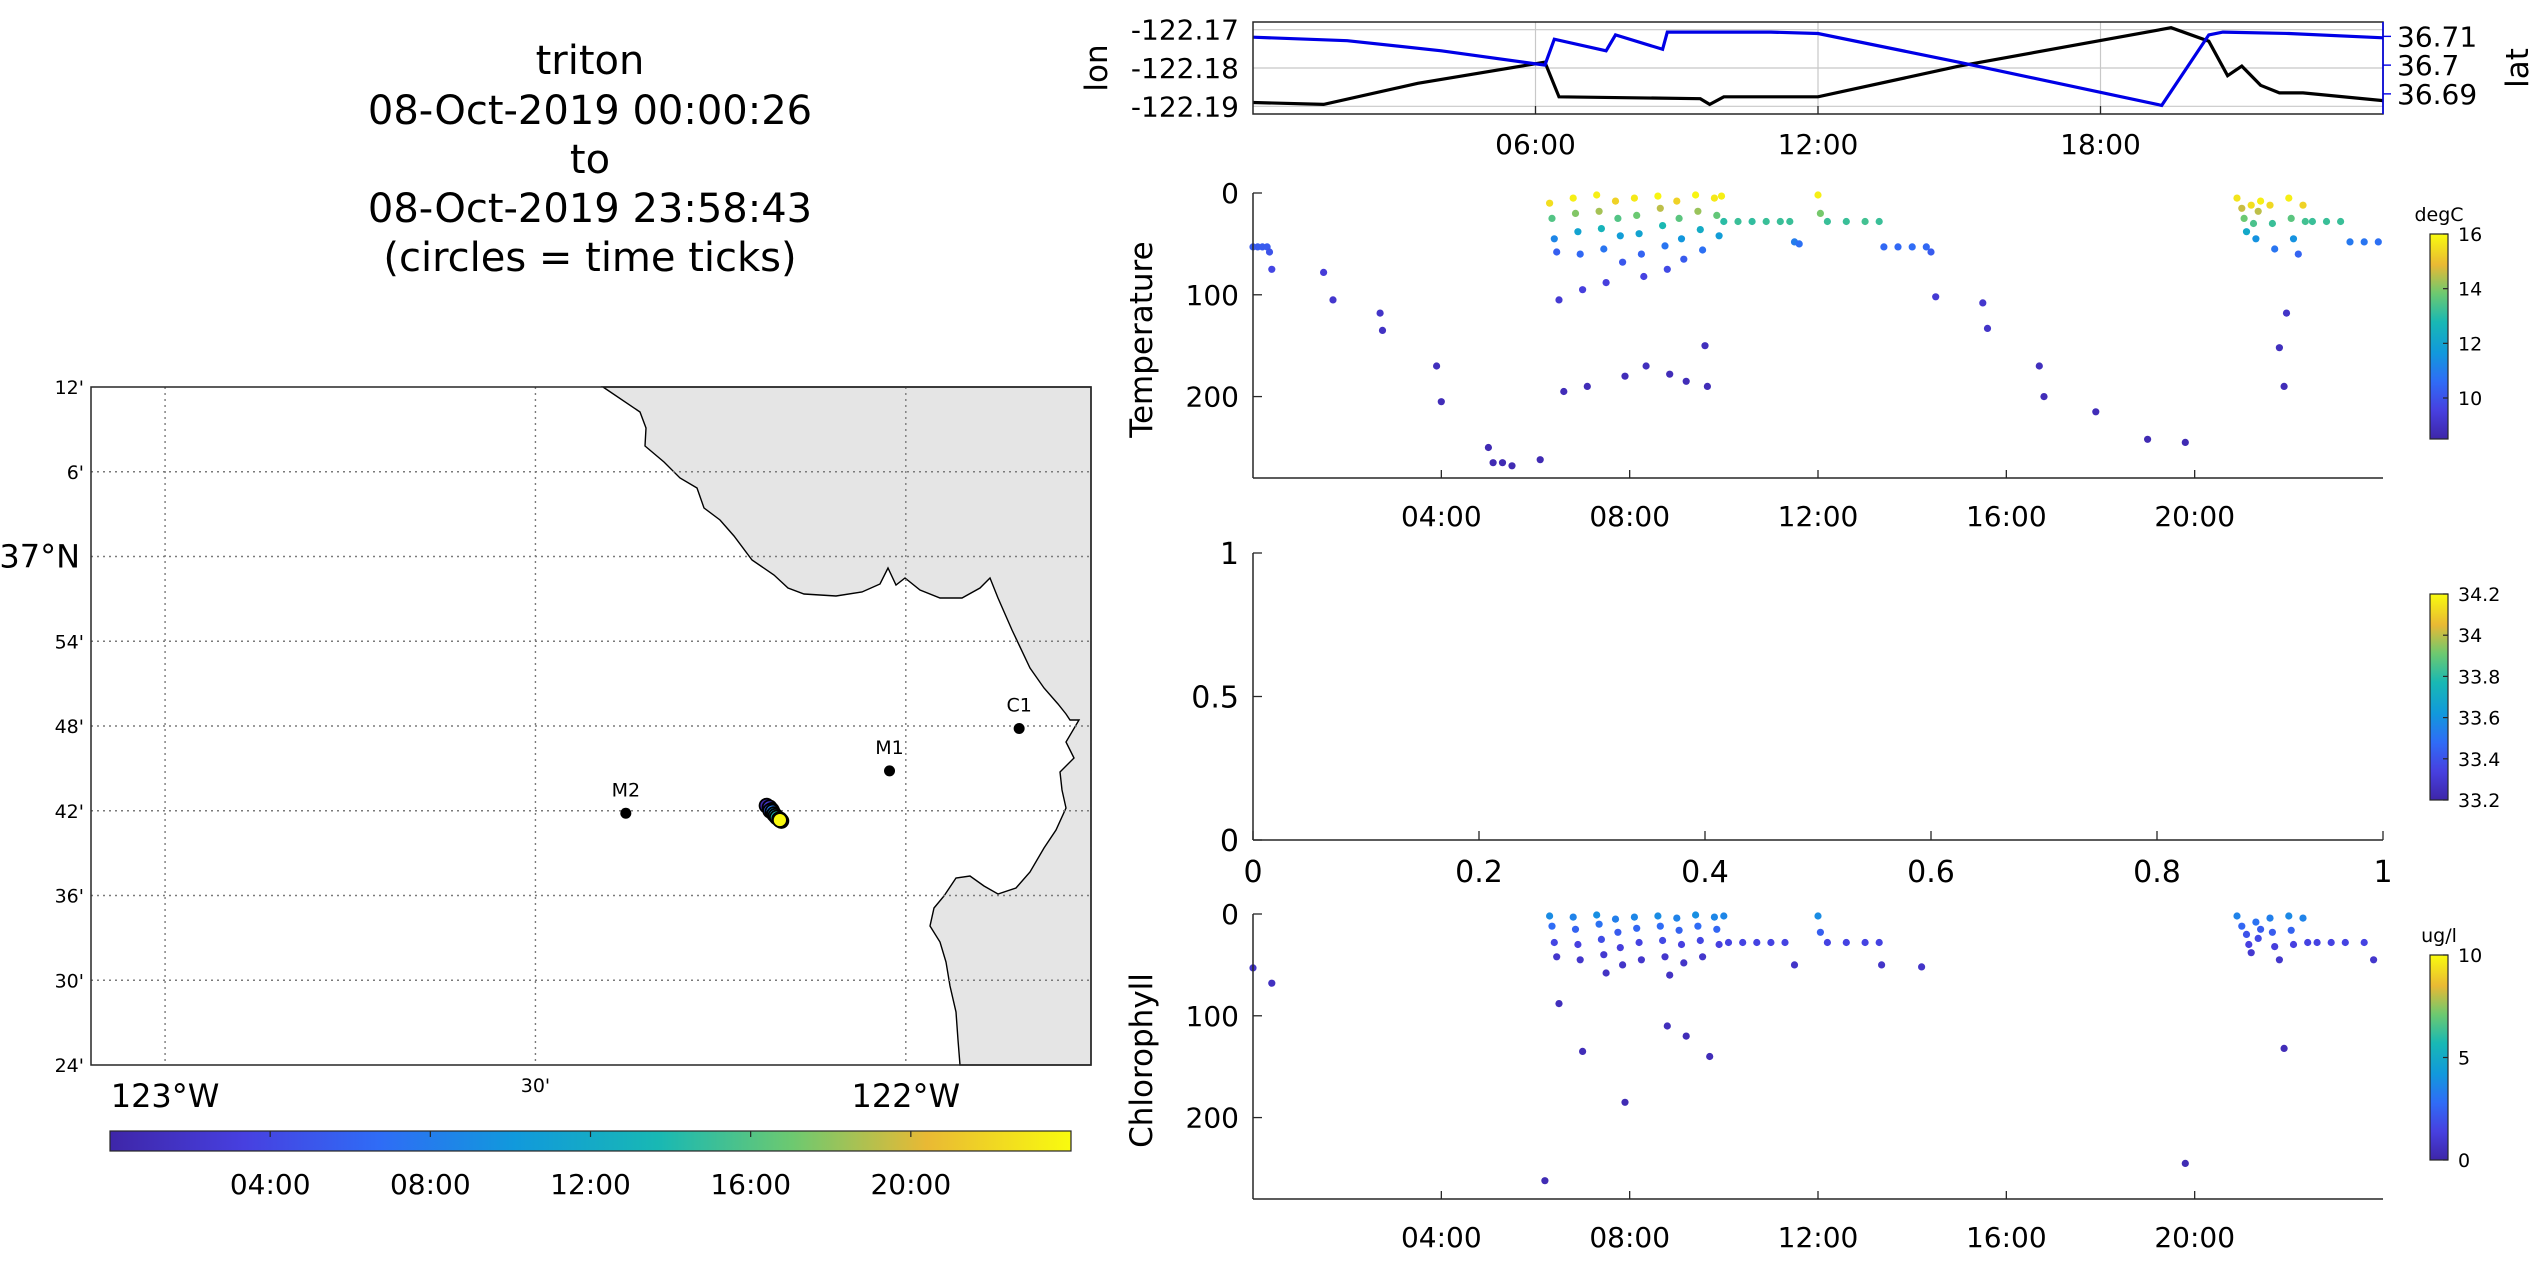 Image resolution: width=2545 pixels, height=1273 pixels. I want to click on title-line-3: to, so click(590, 160).